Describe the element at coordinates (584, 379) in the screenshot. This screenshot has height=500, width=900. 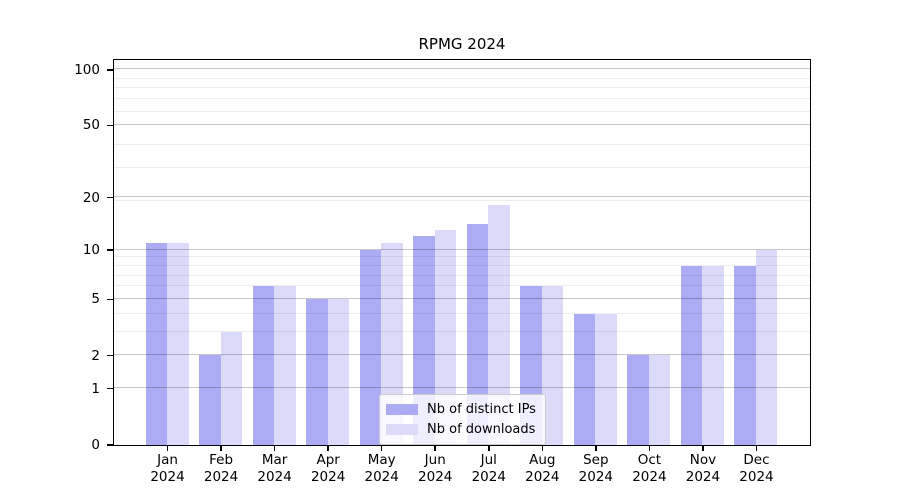
I see `bar-ips-sep` at that location.